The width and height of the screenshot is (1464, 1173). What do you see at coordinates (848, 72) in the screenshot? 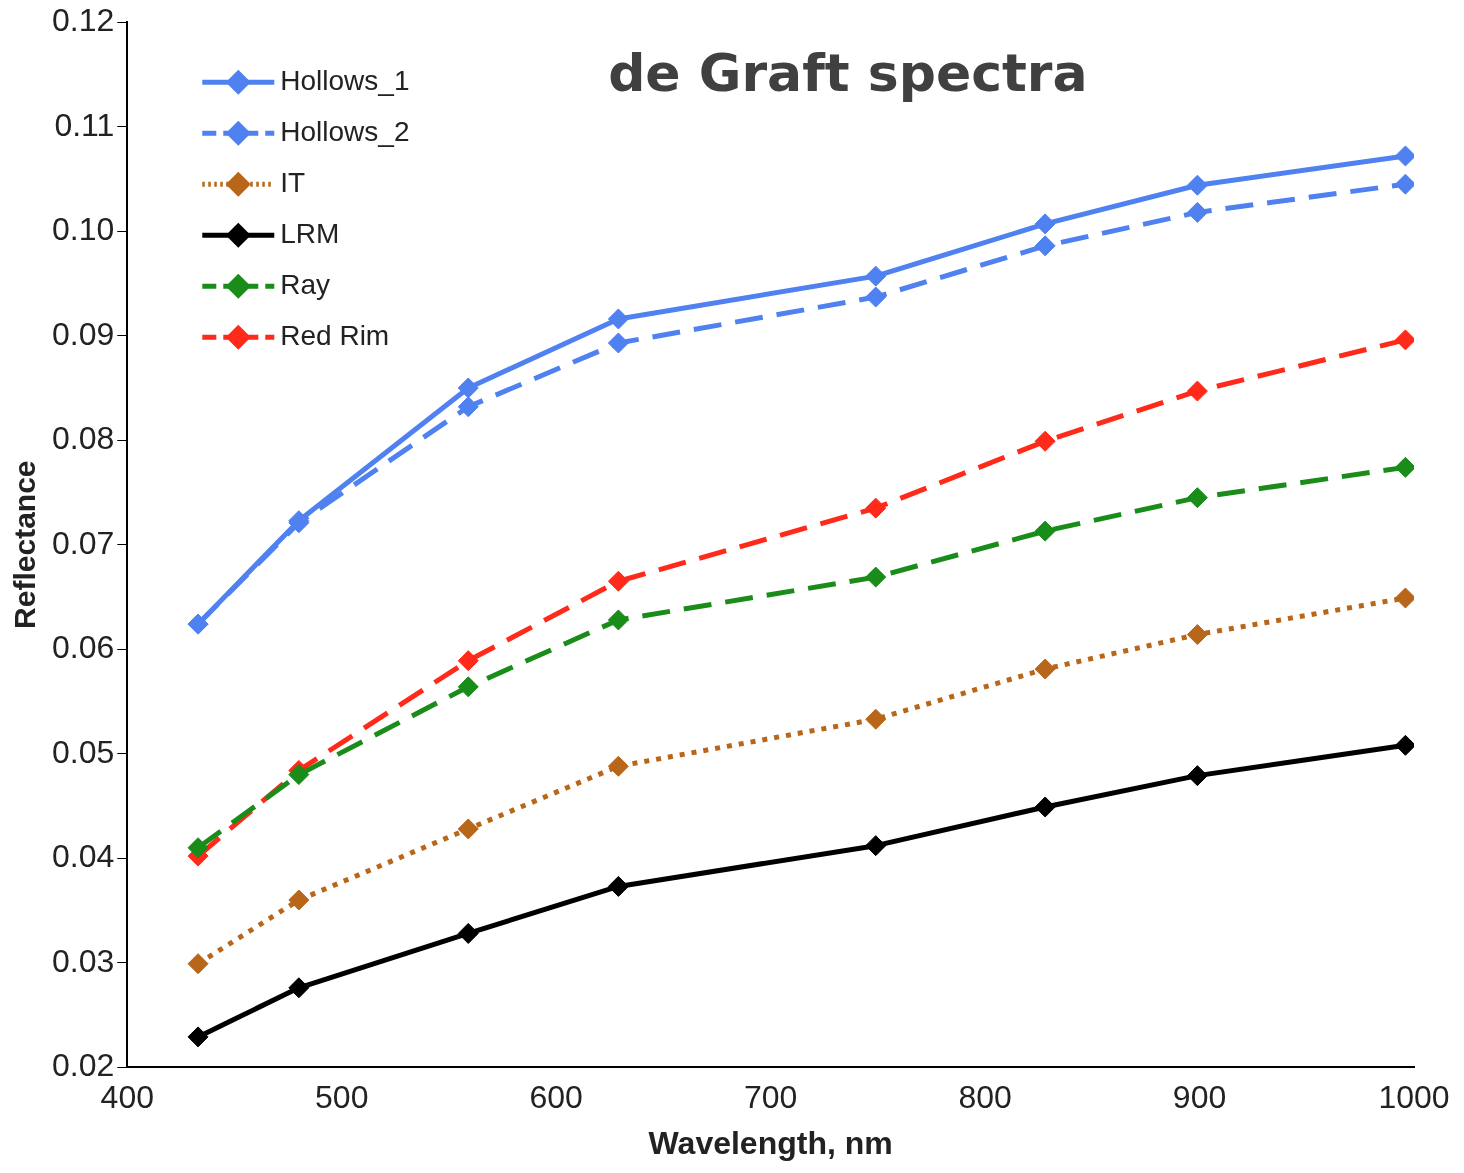
I see `chart-title: de Graft spectra` at bounding box center [848, 72].